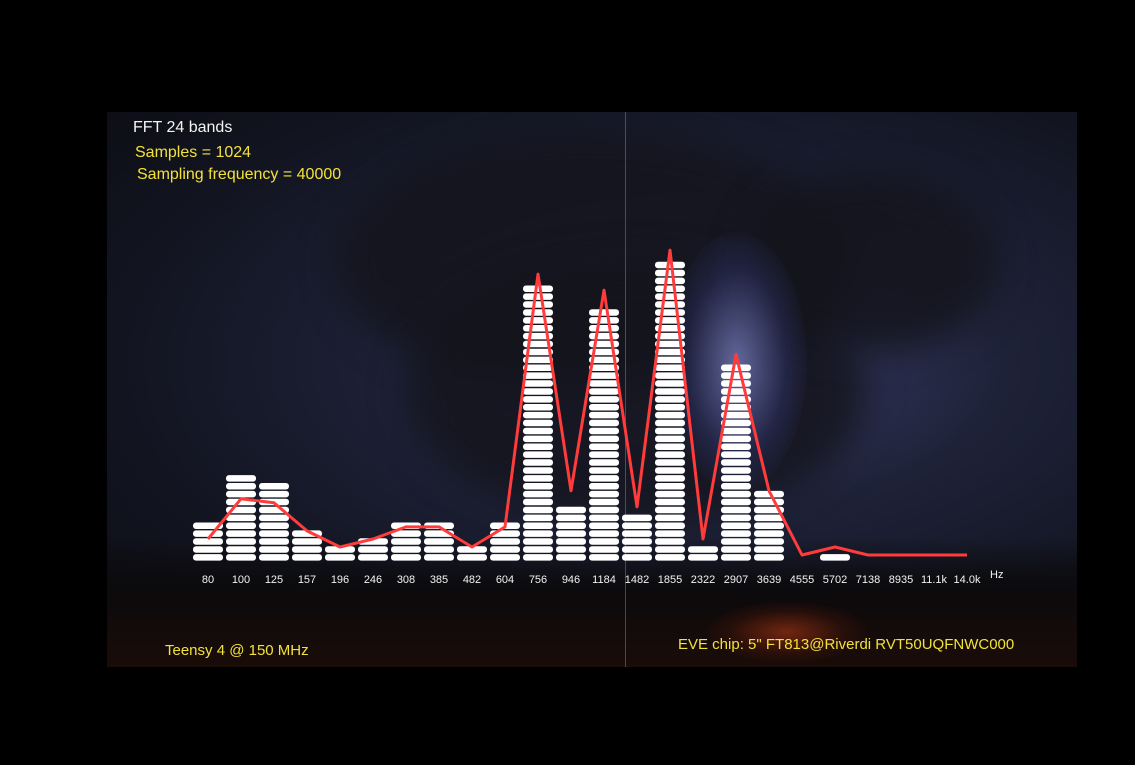 Image resolution: width=1135 pixels, height=765 pixels. Describe the element at coordinates (736, 580) in the screenshot. I see `x-tick-label: 2907` at that location.